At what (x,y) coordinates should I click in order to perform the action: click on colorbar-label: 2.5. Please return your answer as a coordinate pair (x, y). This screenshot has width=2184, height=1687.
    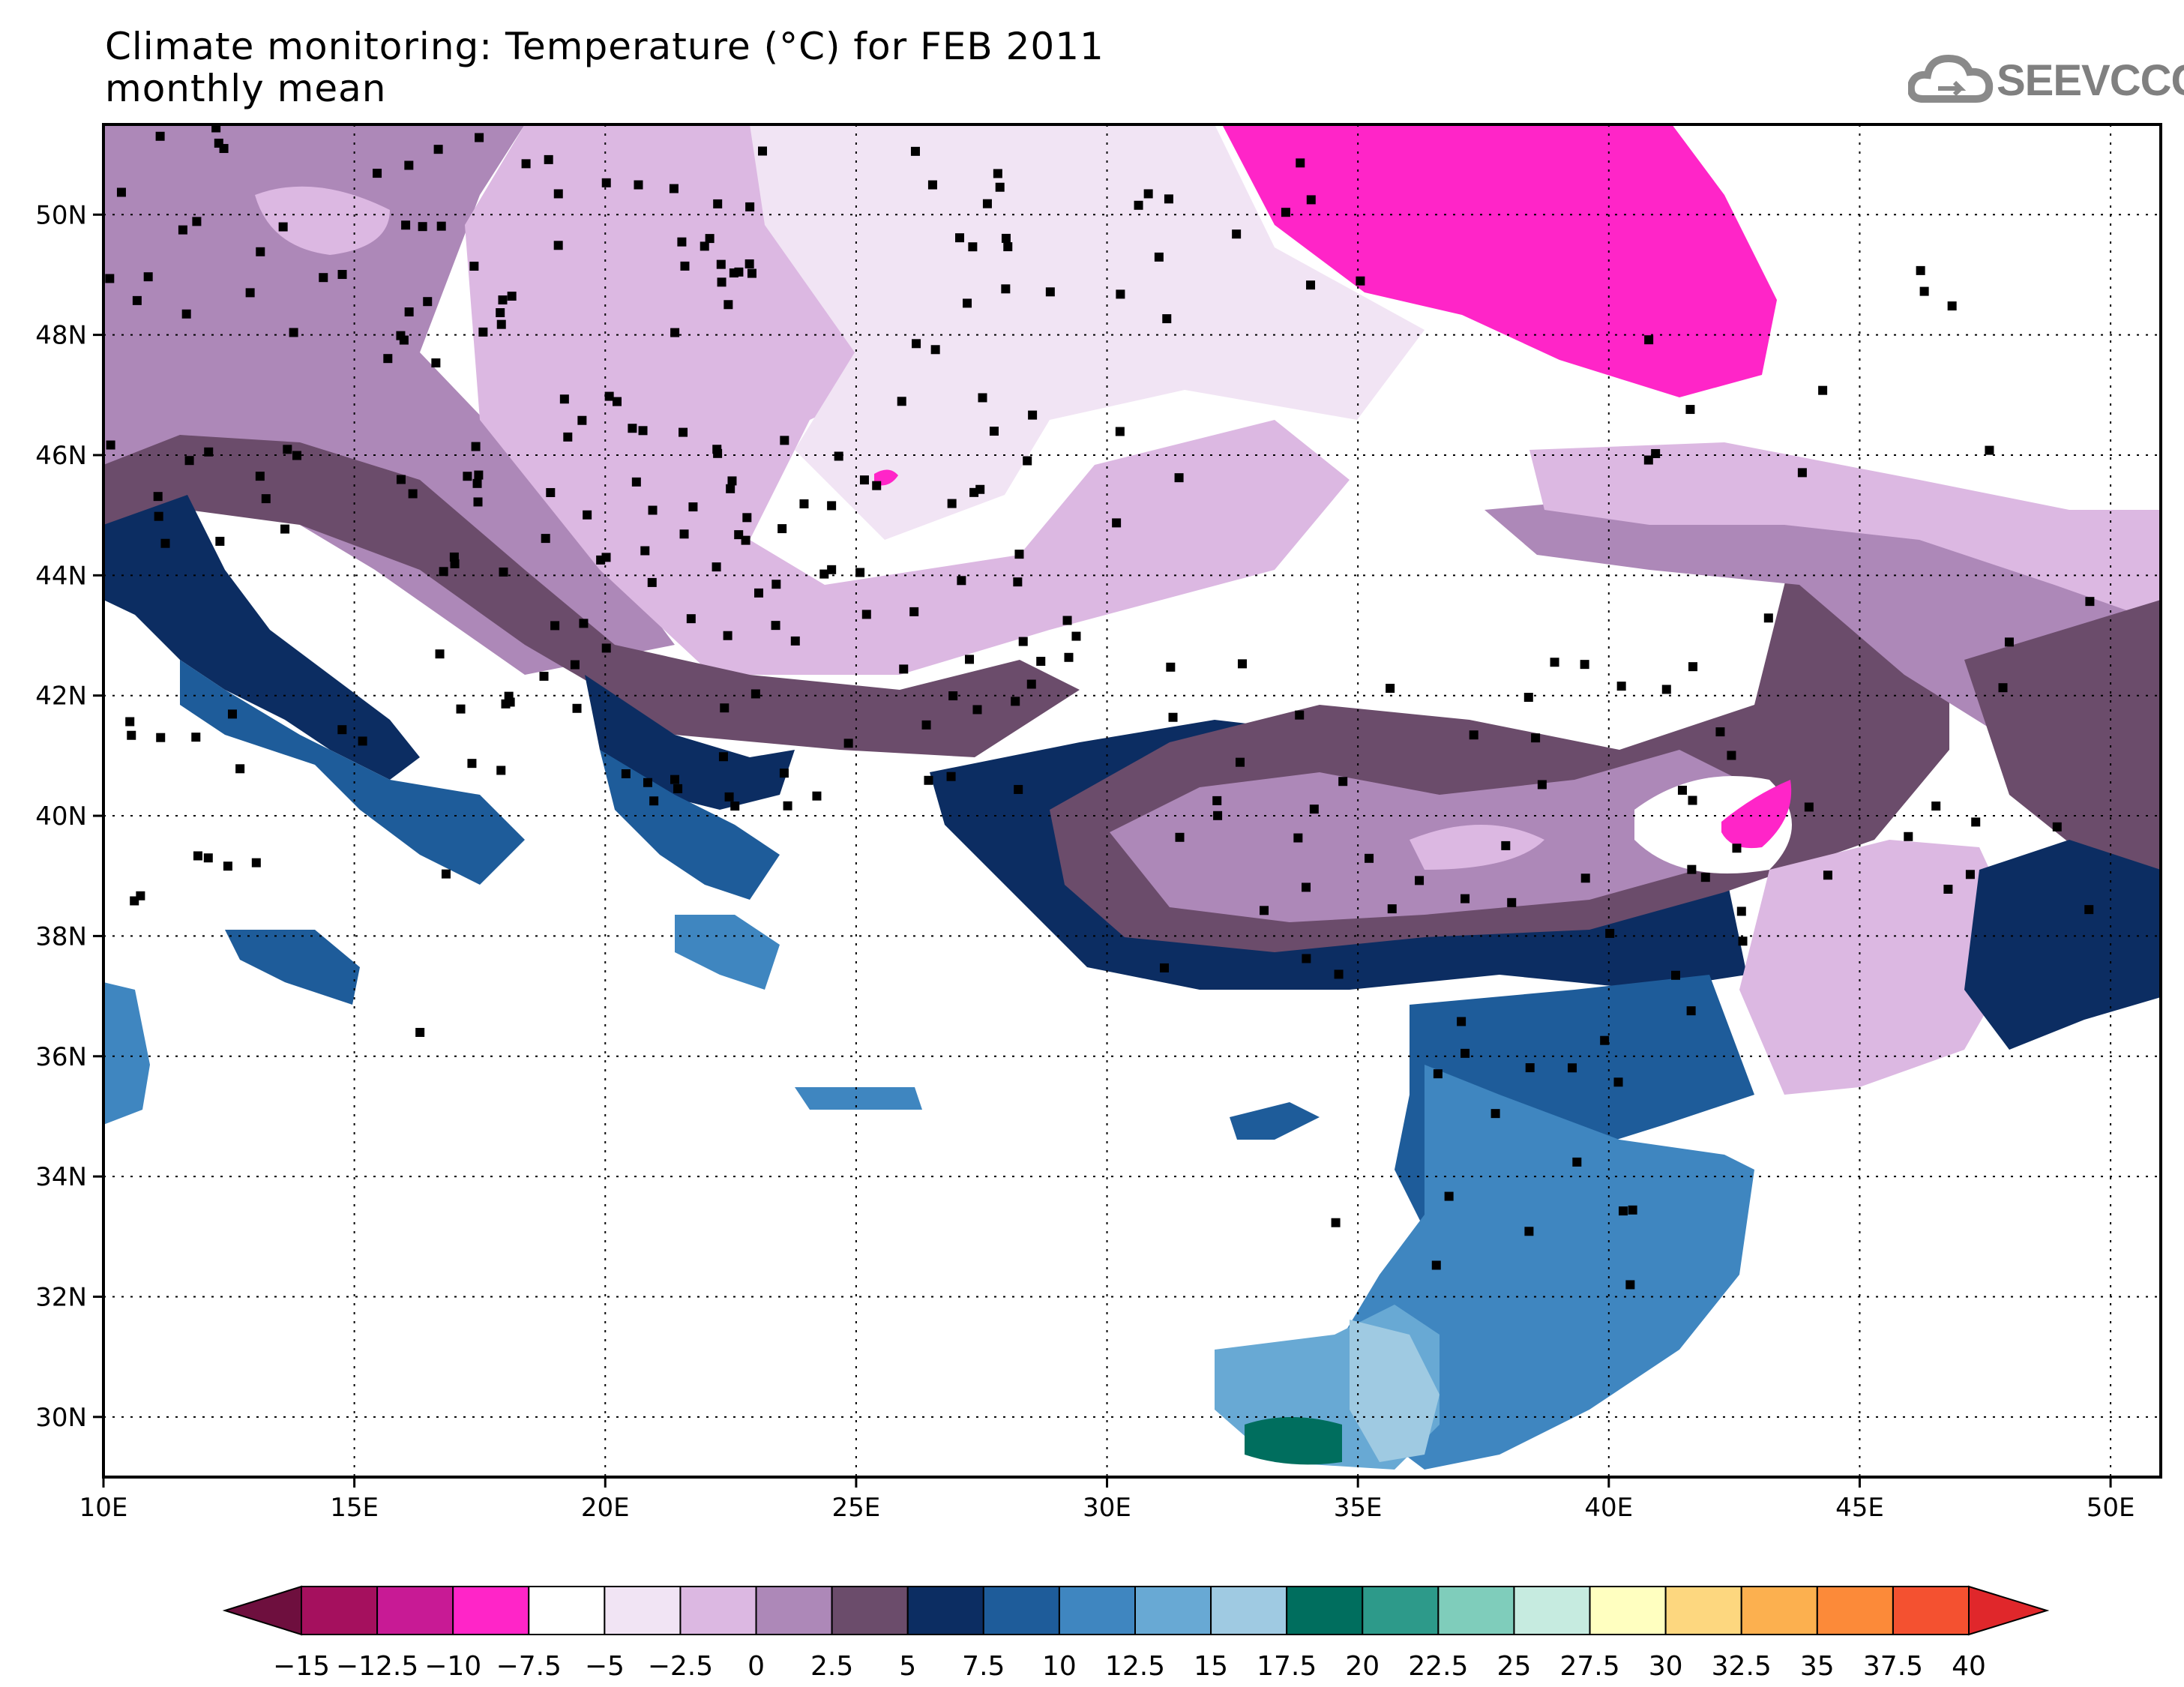
    Looking at the image, I should click on (831, 1666).